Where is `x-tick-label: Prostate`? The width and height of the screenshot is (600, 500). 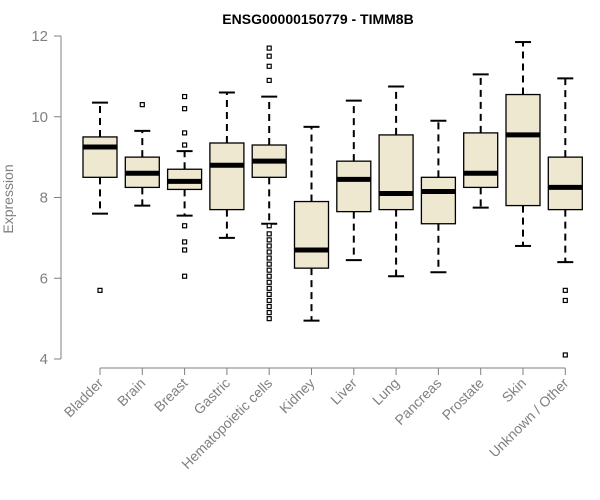 x-tick-label: Prostate is located at coordinates (463, 399).